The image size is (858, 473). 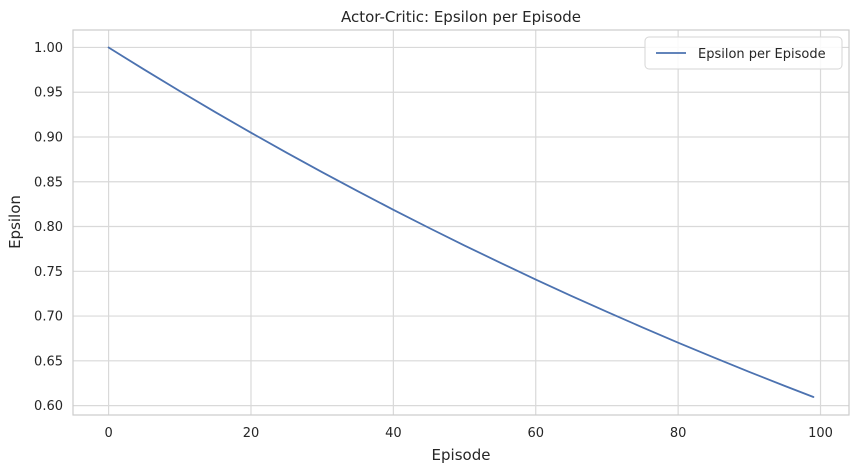 I want to click on y-tick-label: 0.80, so click(x=48, y=227).